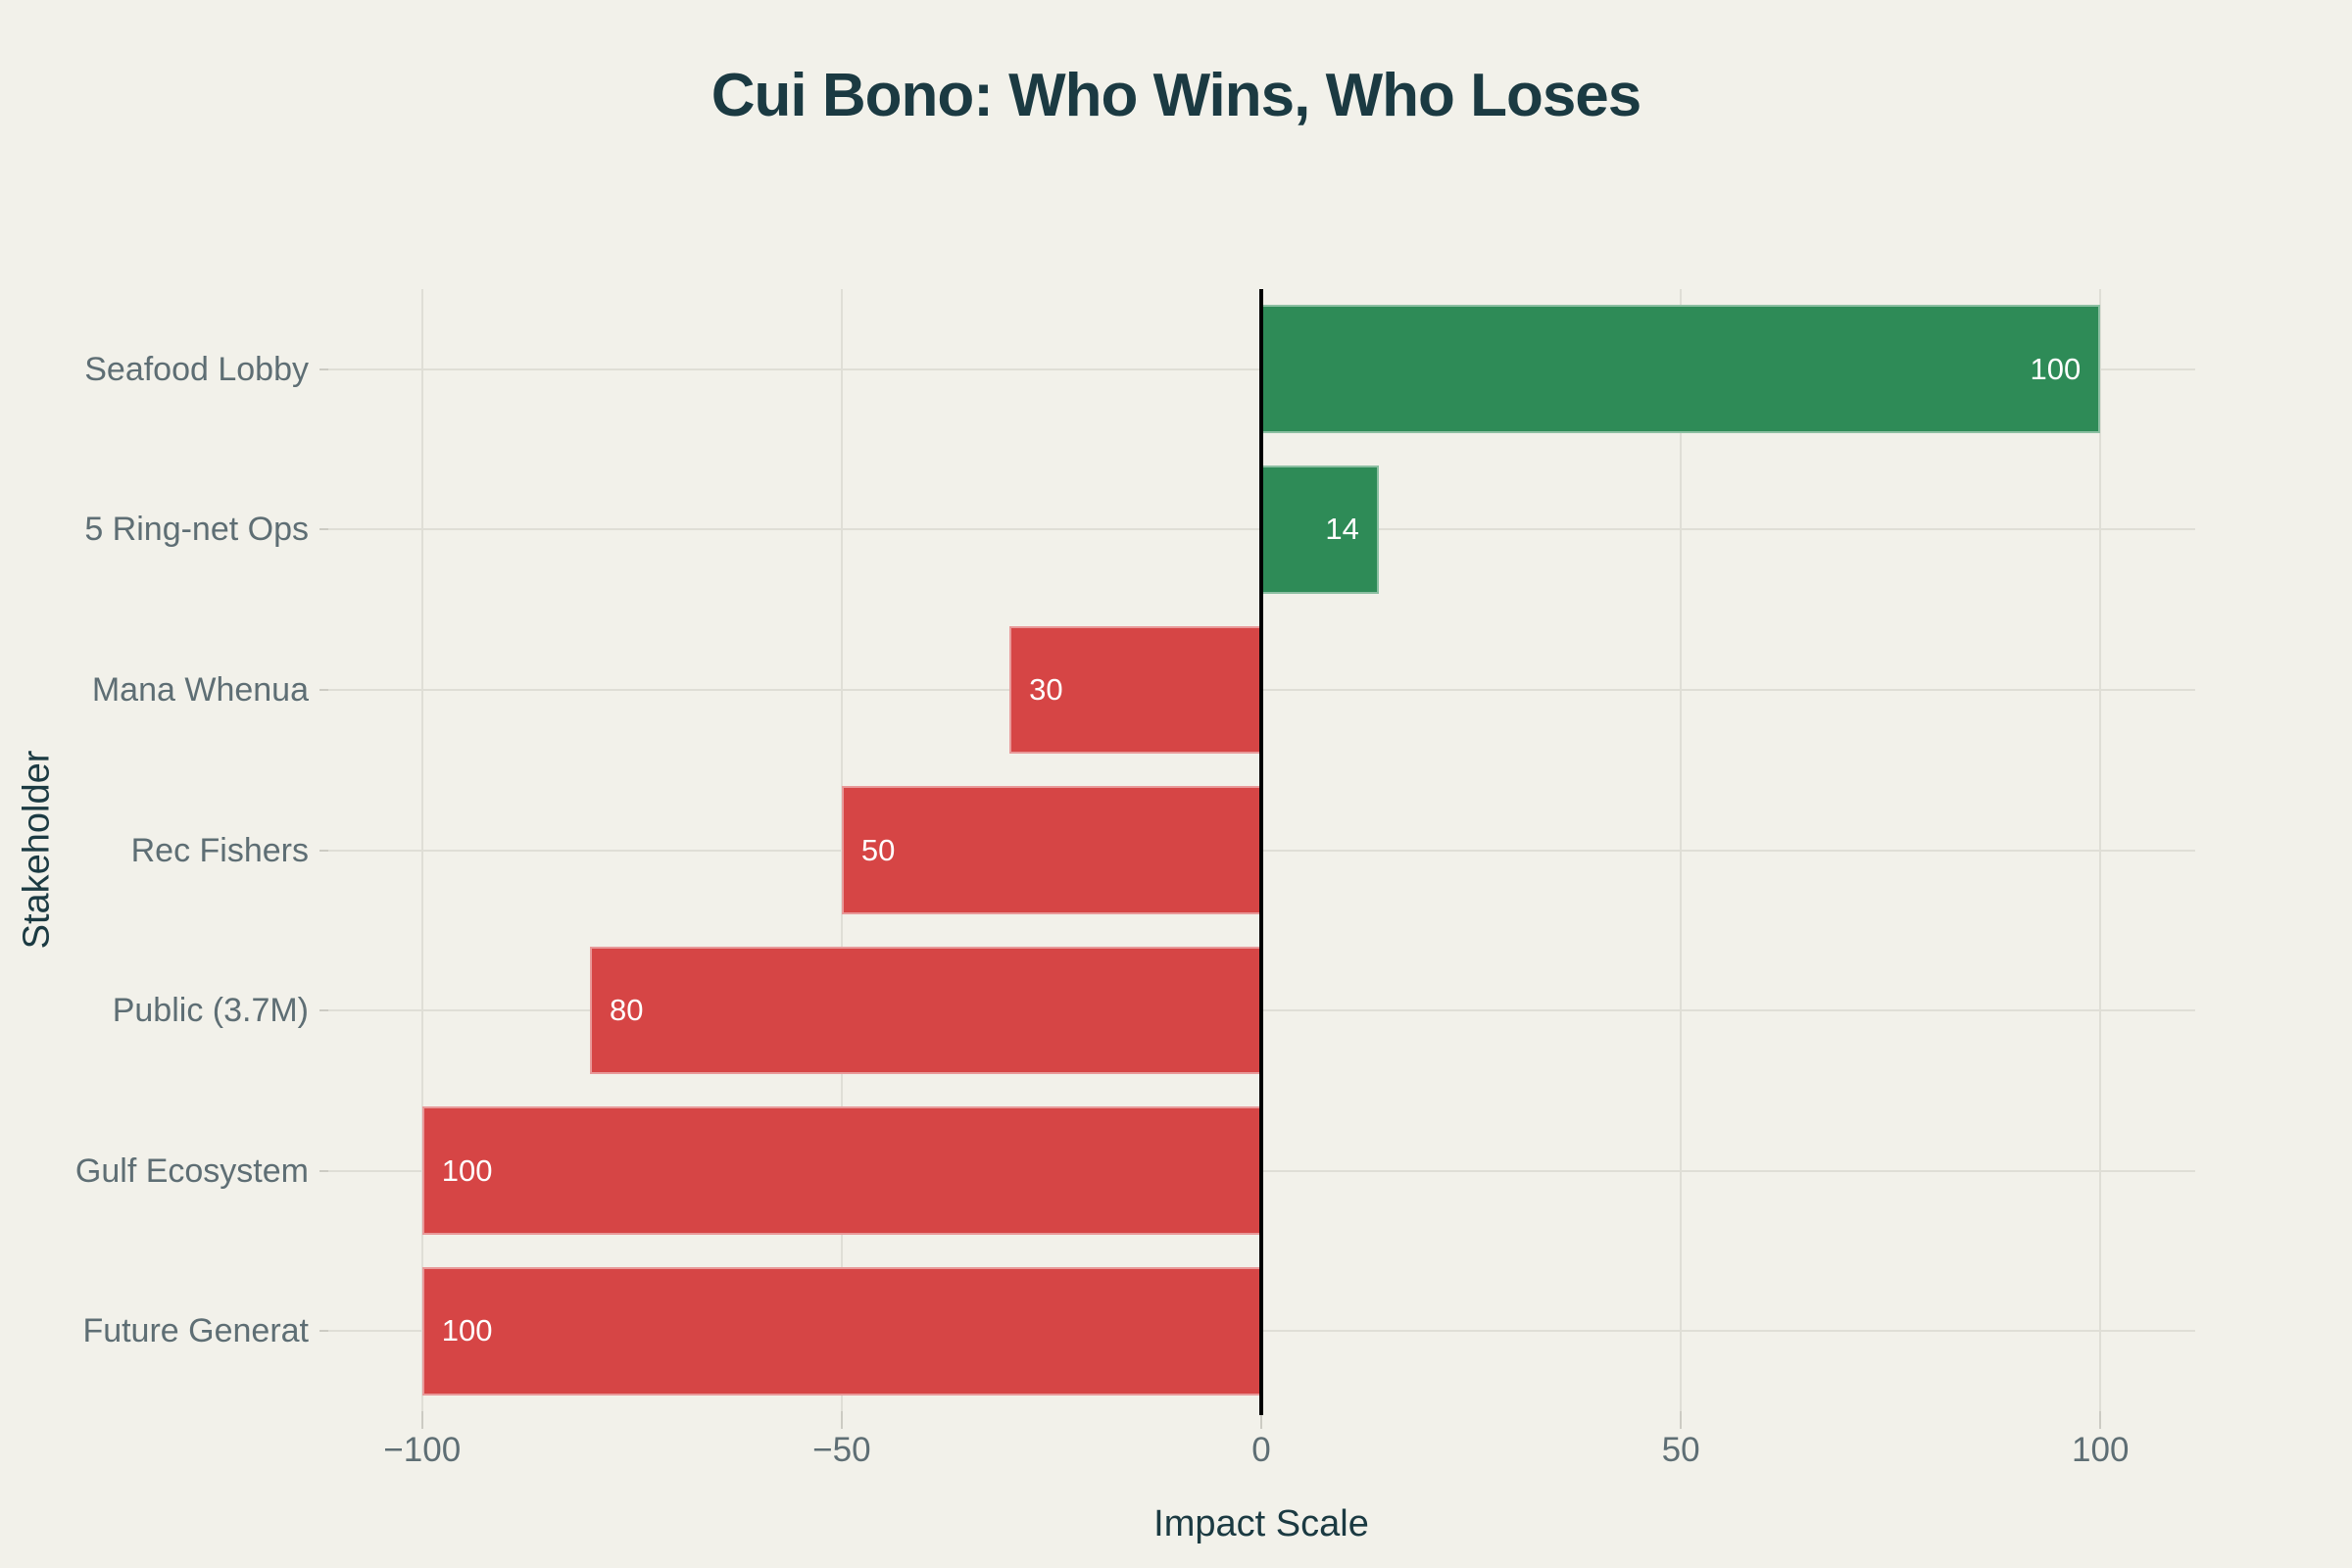 This screenshot has width=2352, height=1568. I want to click on x-tick-label-neg100: −100, so click(422, 1450).